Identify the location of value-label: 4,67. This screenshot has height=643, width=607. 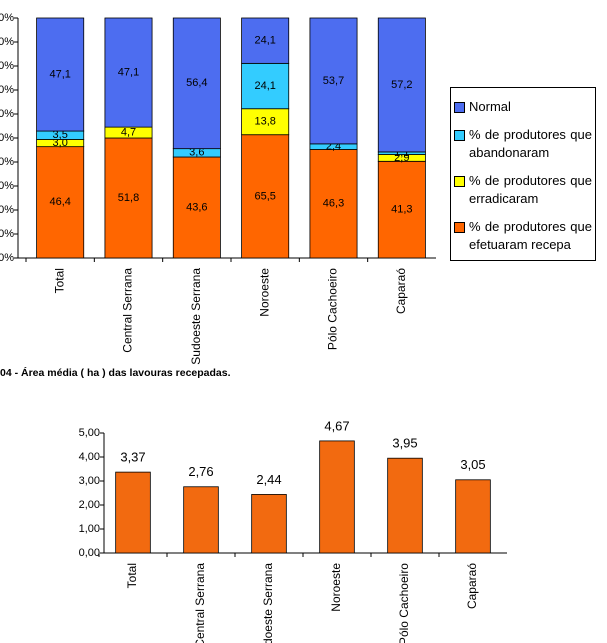
(336, 425).